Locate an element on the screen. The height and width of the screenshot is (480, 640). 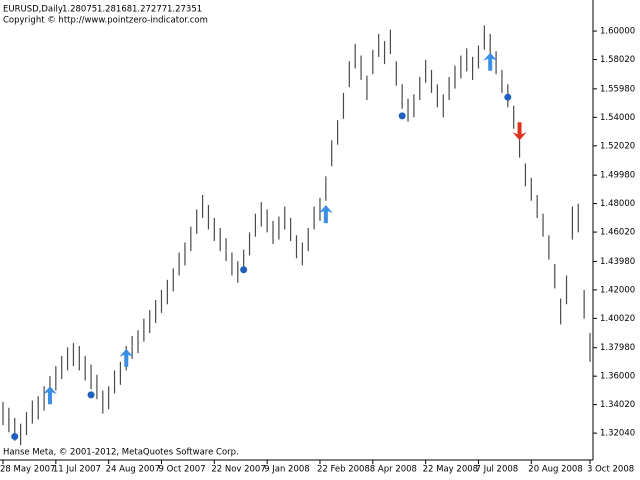
y-tick-label: 1.37980 is located at coordinates (617, 348).